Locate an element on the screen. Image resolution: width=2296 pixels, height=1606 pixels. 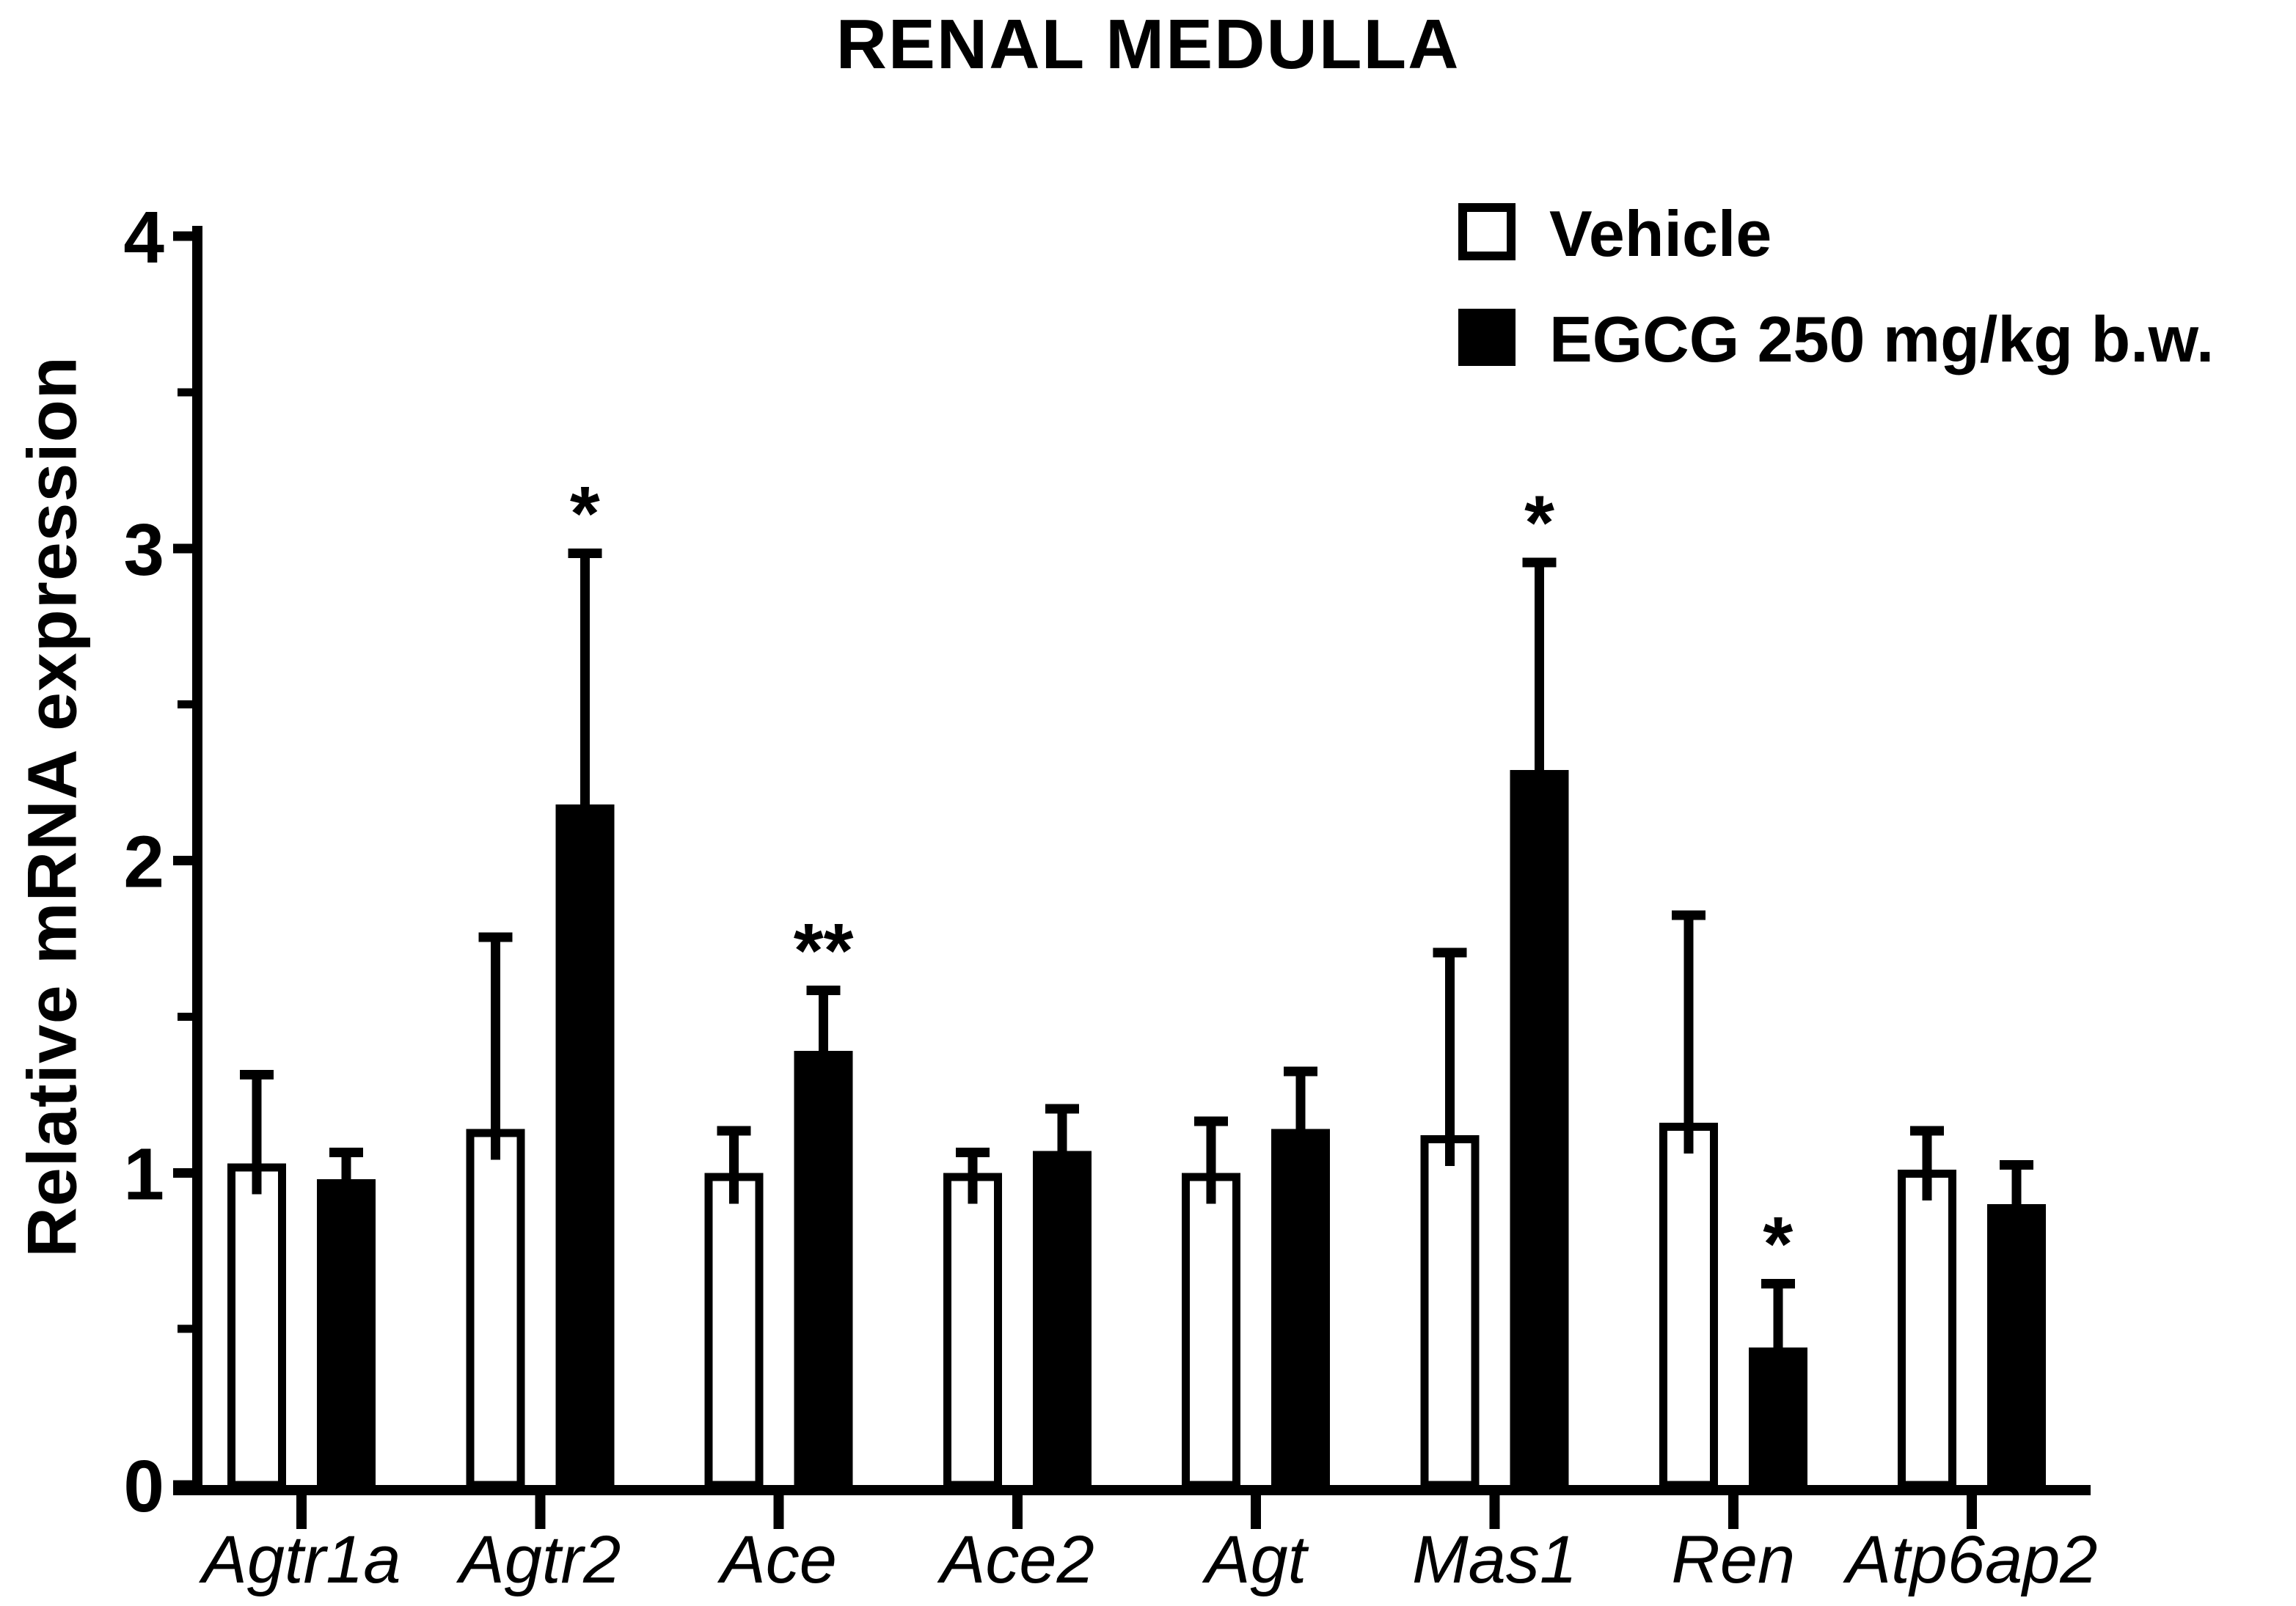
bar-egcg-ace is located at coordinates (824, 1268).